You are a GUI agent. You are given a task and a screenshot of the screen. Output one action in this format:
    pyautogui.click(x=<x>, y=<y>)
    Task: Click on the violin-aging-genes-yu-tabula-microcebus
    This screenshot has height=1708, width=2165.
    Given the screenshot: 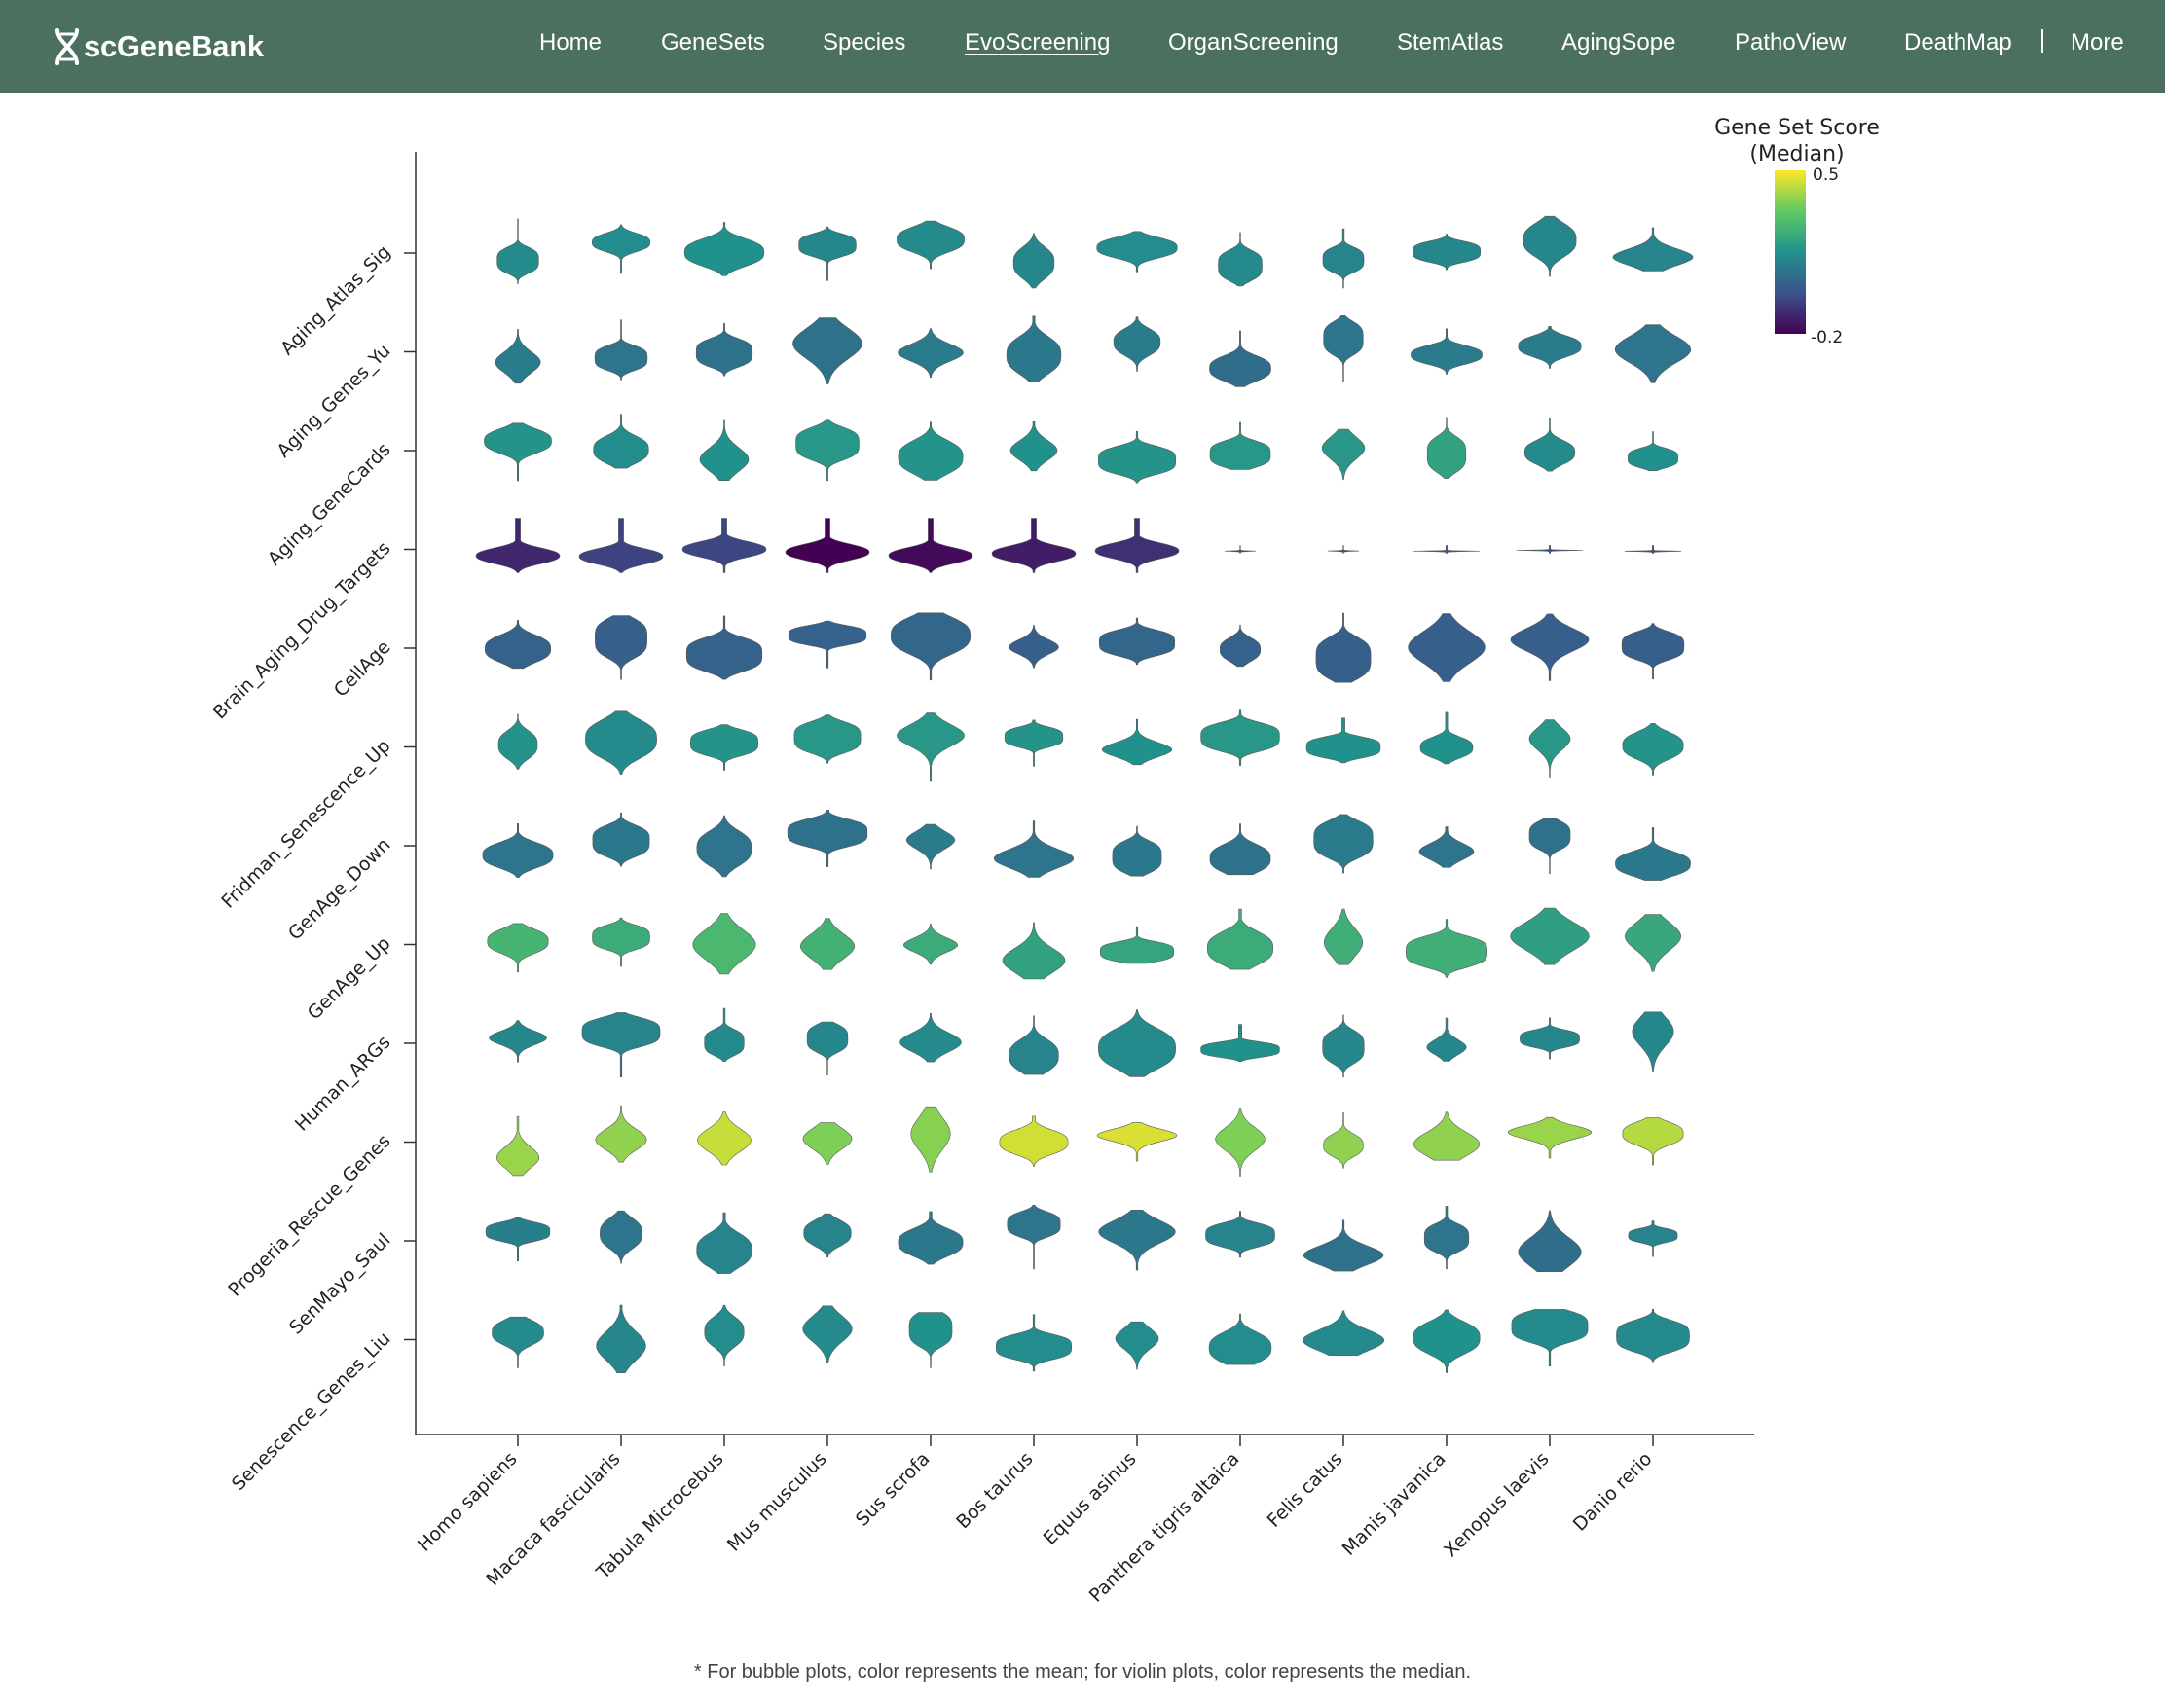 What is the action you would take?
    pyautogui.click(x=724, y=350)
    